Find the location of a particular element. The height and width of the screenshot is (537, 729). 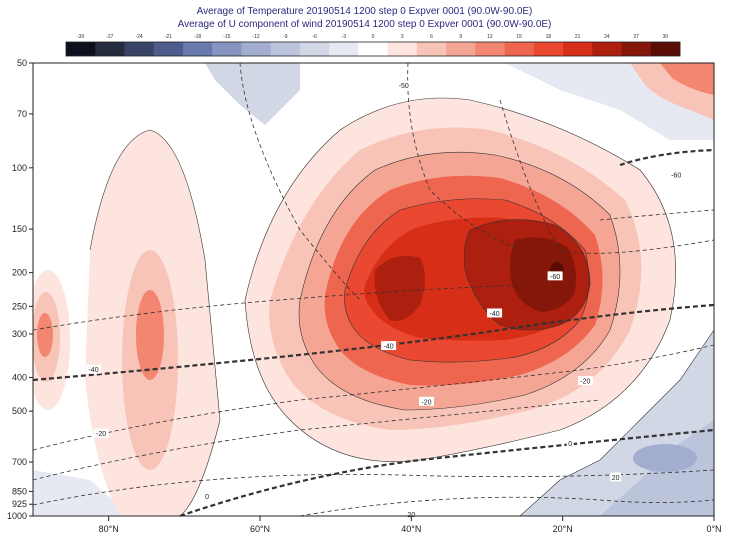

colorbar-tick-label: 21 is located at coordinates (578, 37).